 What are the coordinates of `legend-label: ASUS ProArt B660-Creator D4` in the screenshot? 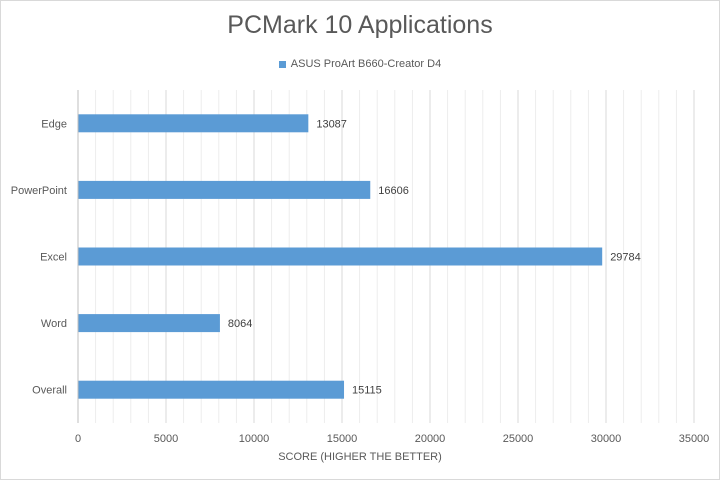 It's located at (366, 64).